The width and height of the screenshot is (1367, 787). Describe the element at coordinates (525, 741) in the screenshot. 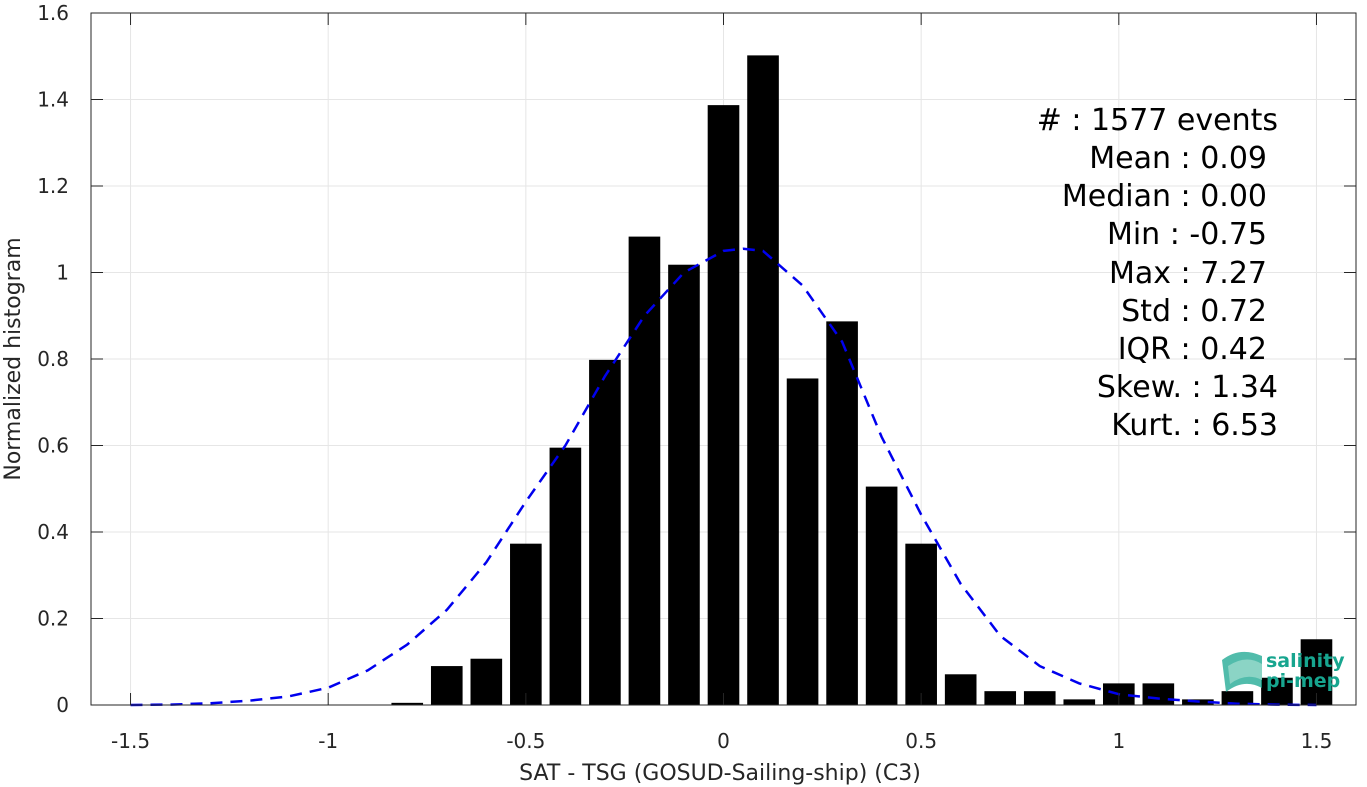

I see `x-tick-label: -0.5` at that location.